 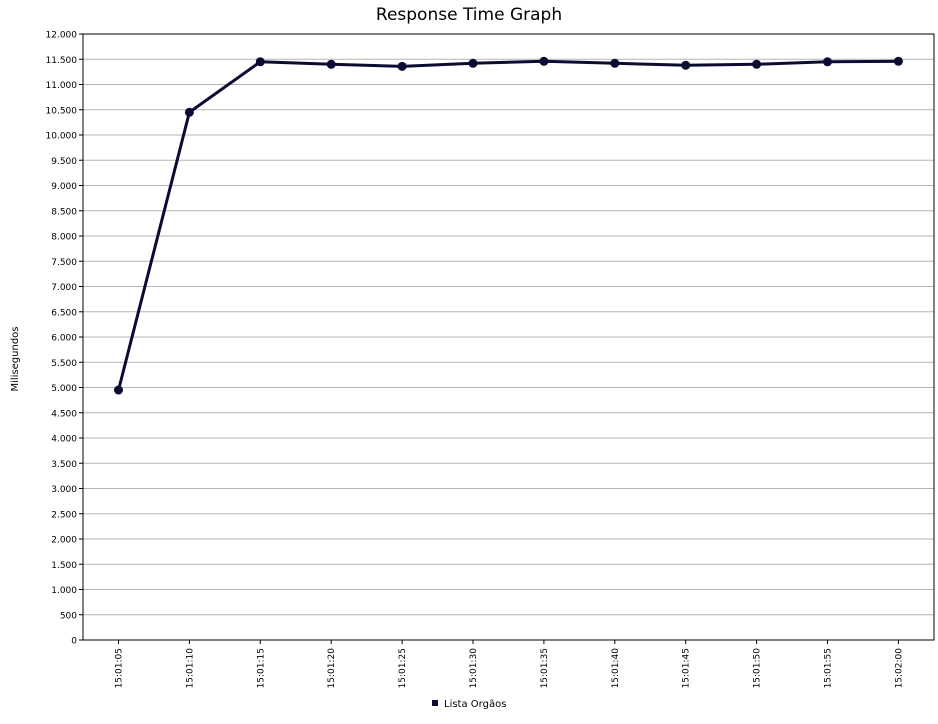 What do you see at coordinates (68, 616) in the screenshot?
I see `y-tick-label: 500` at bounding box center [68, 616].